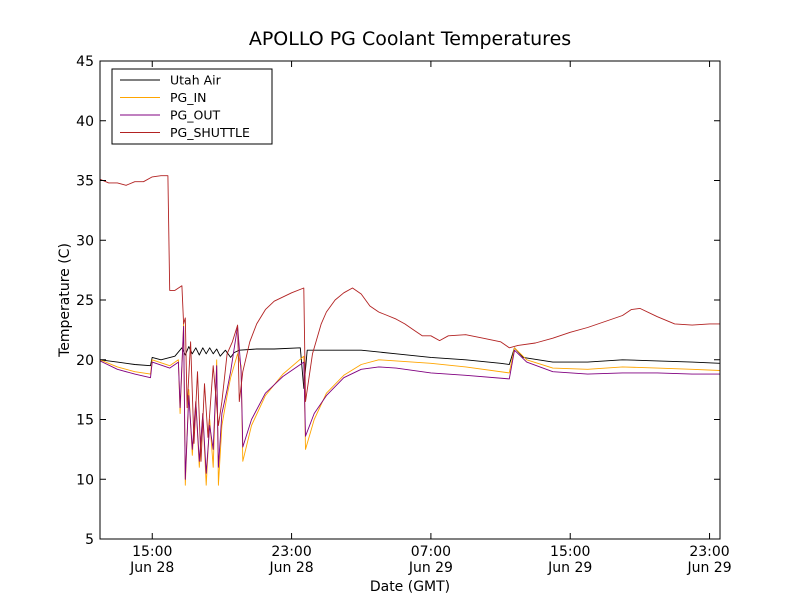 The image size is (800, 600). I want to click on y-tick-label: 40, so click(85, 122).